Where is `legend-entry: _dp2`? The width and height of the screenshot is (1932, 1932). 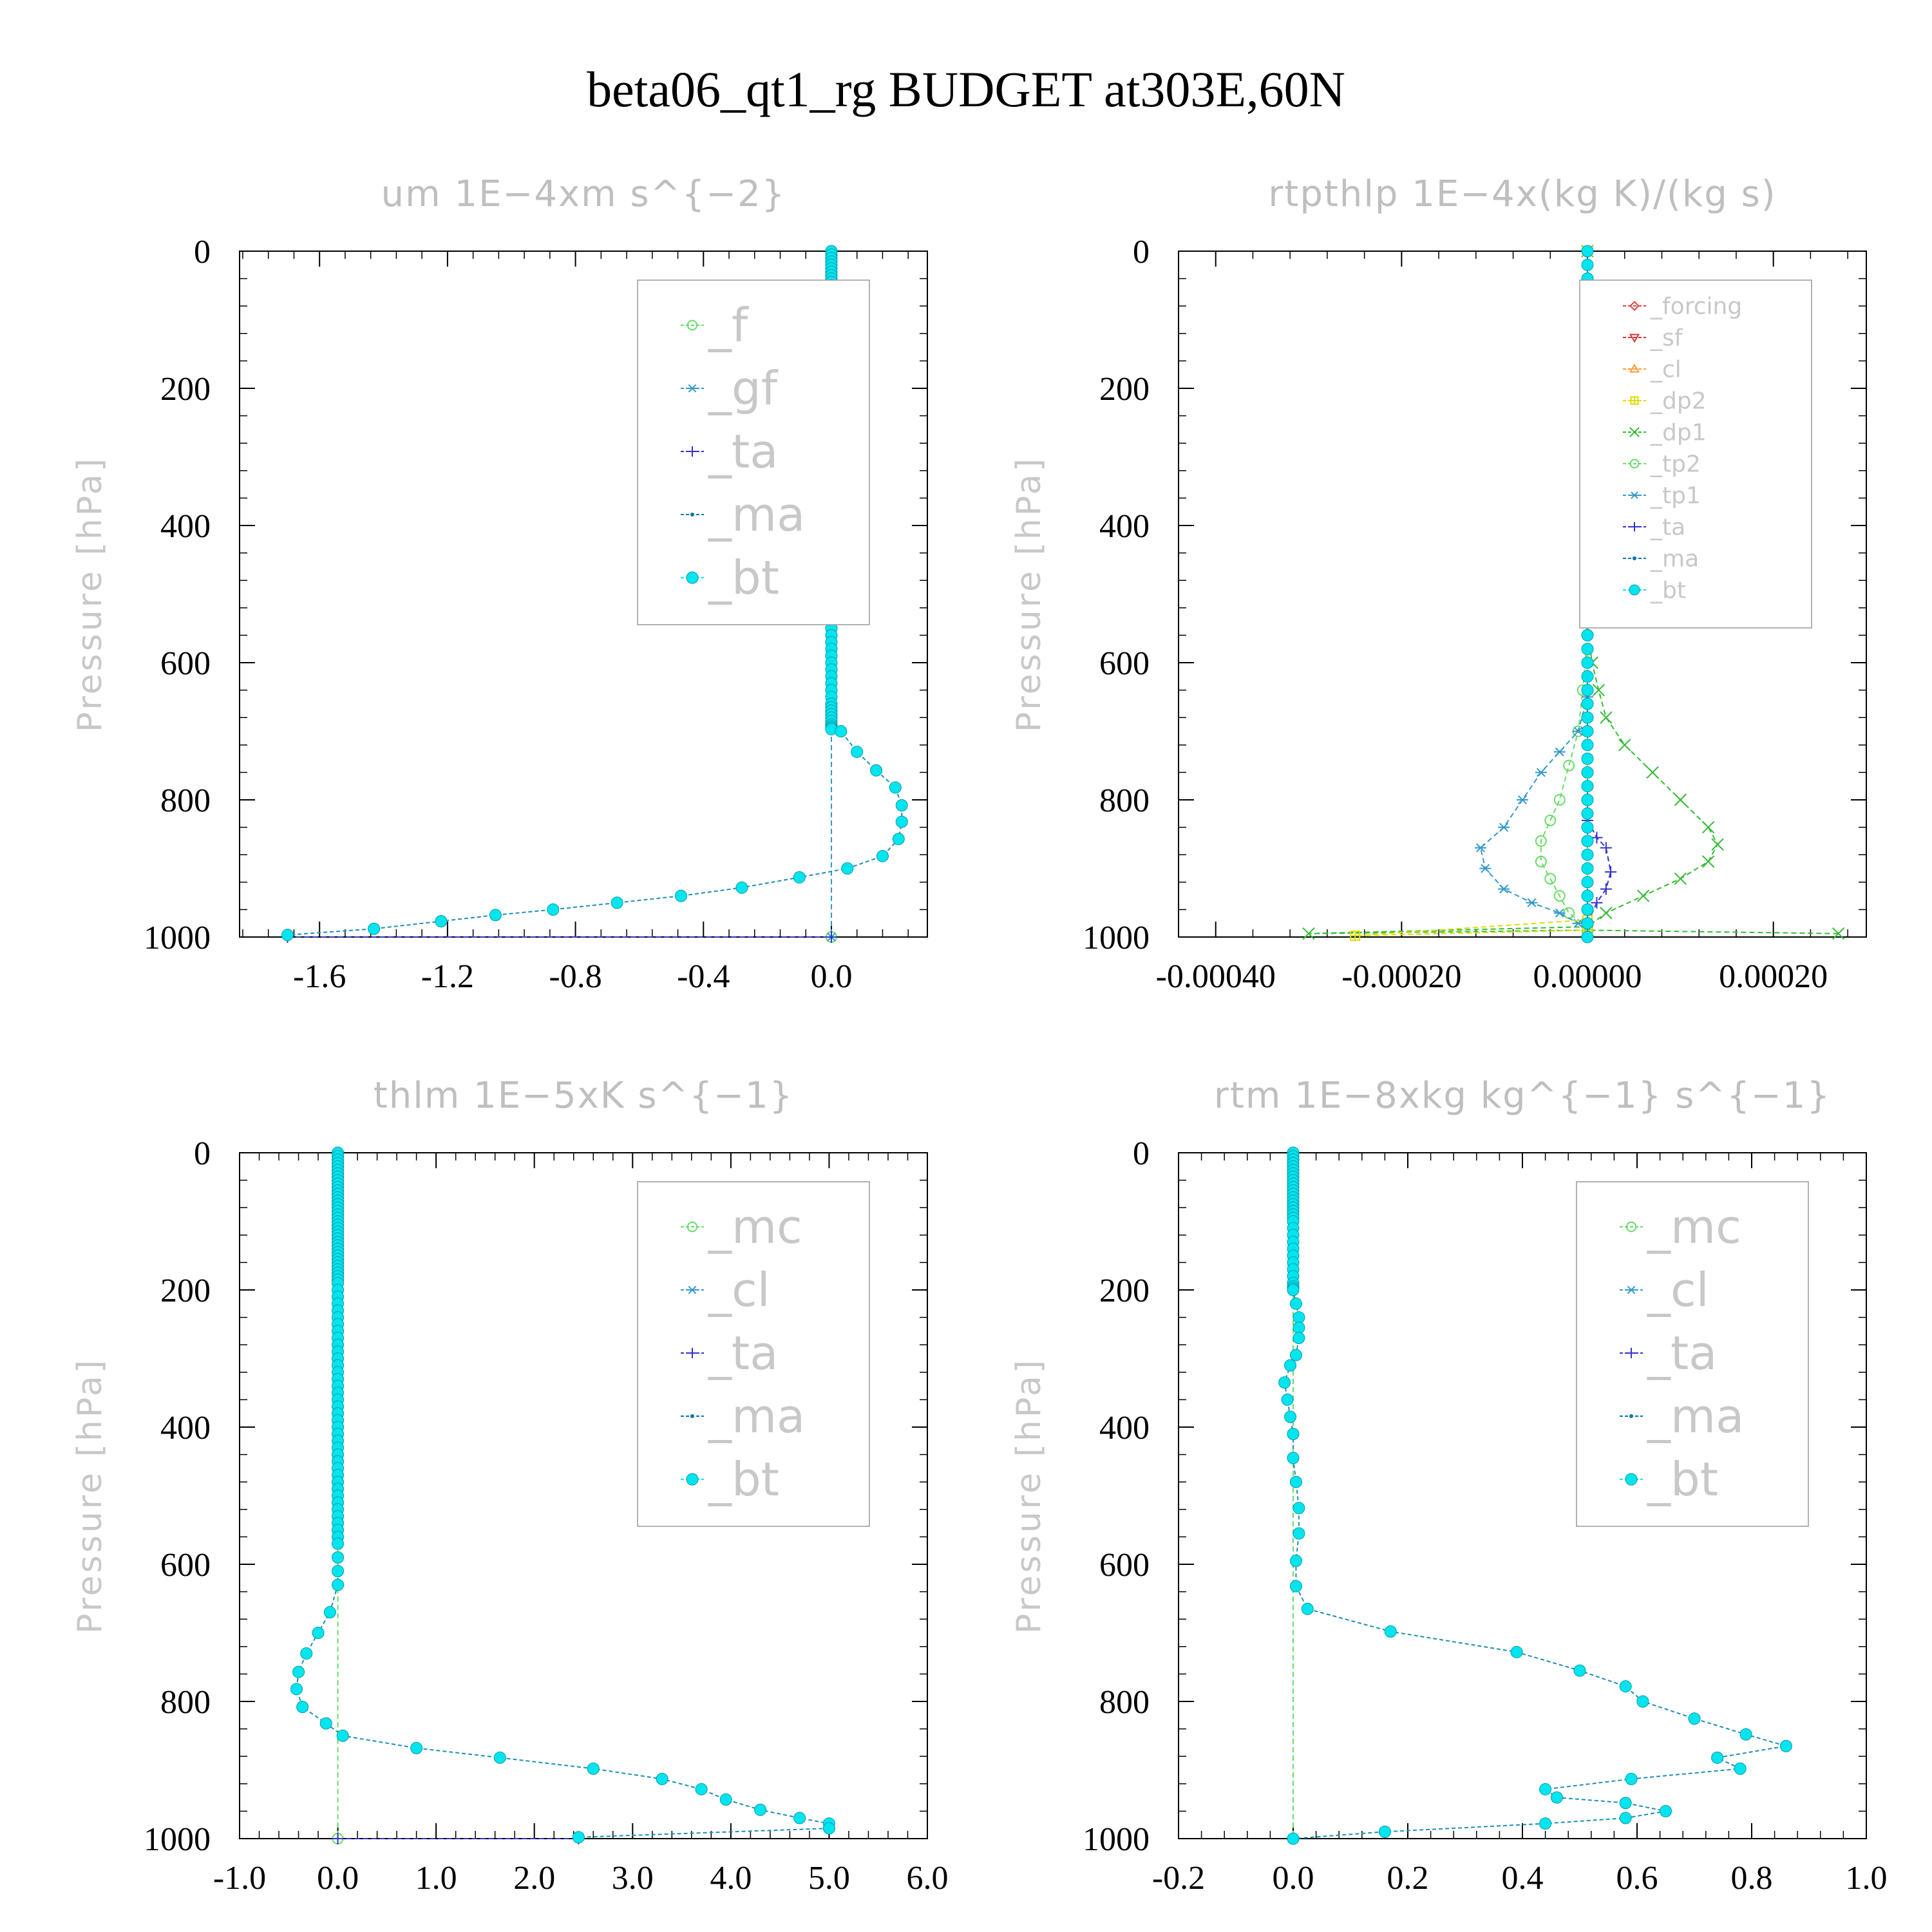
legend-entry: _dp2 is located at coordinates (1665, 401).